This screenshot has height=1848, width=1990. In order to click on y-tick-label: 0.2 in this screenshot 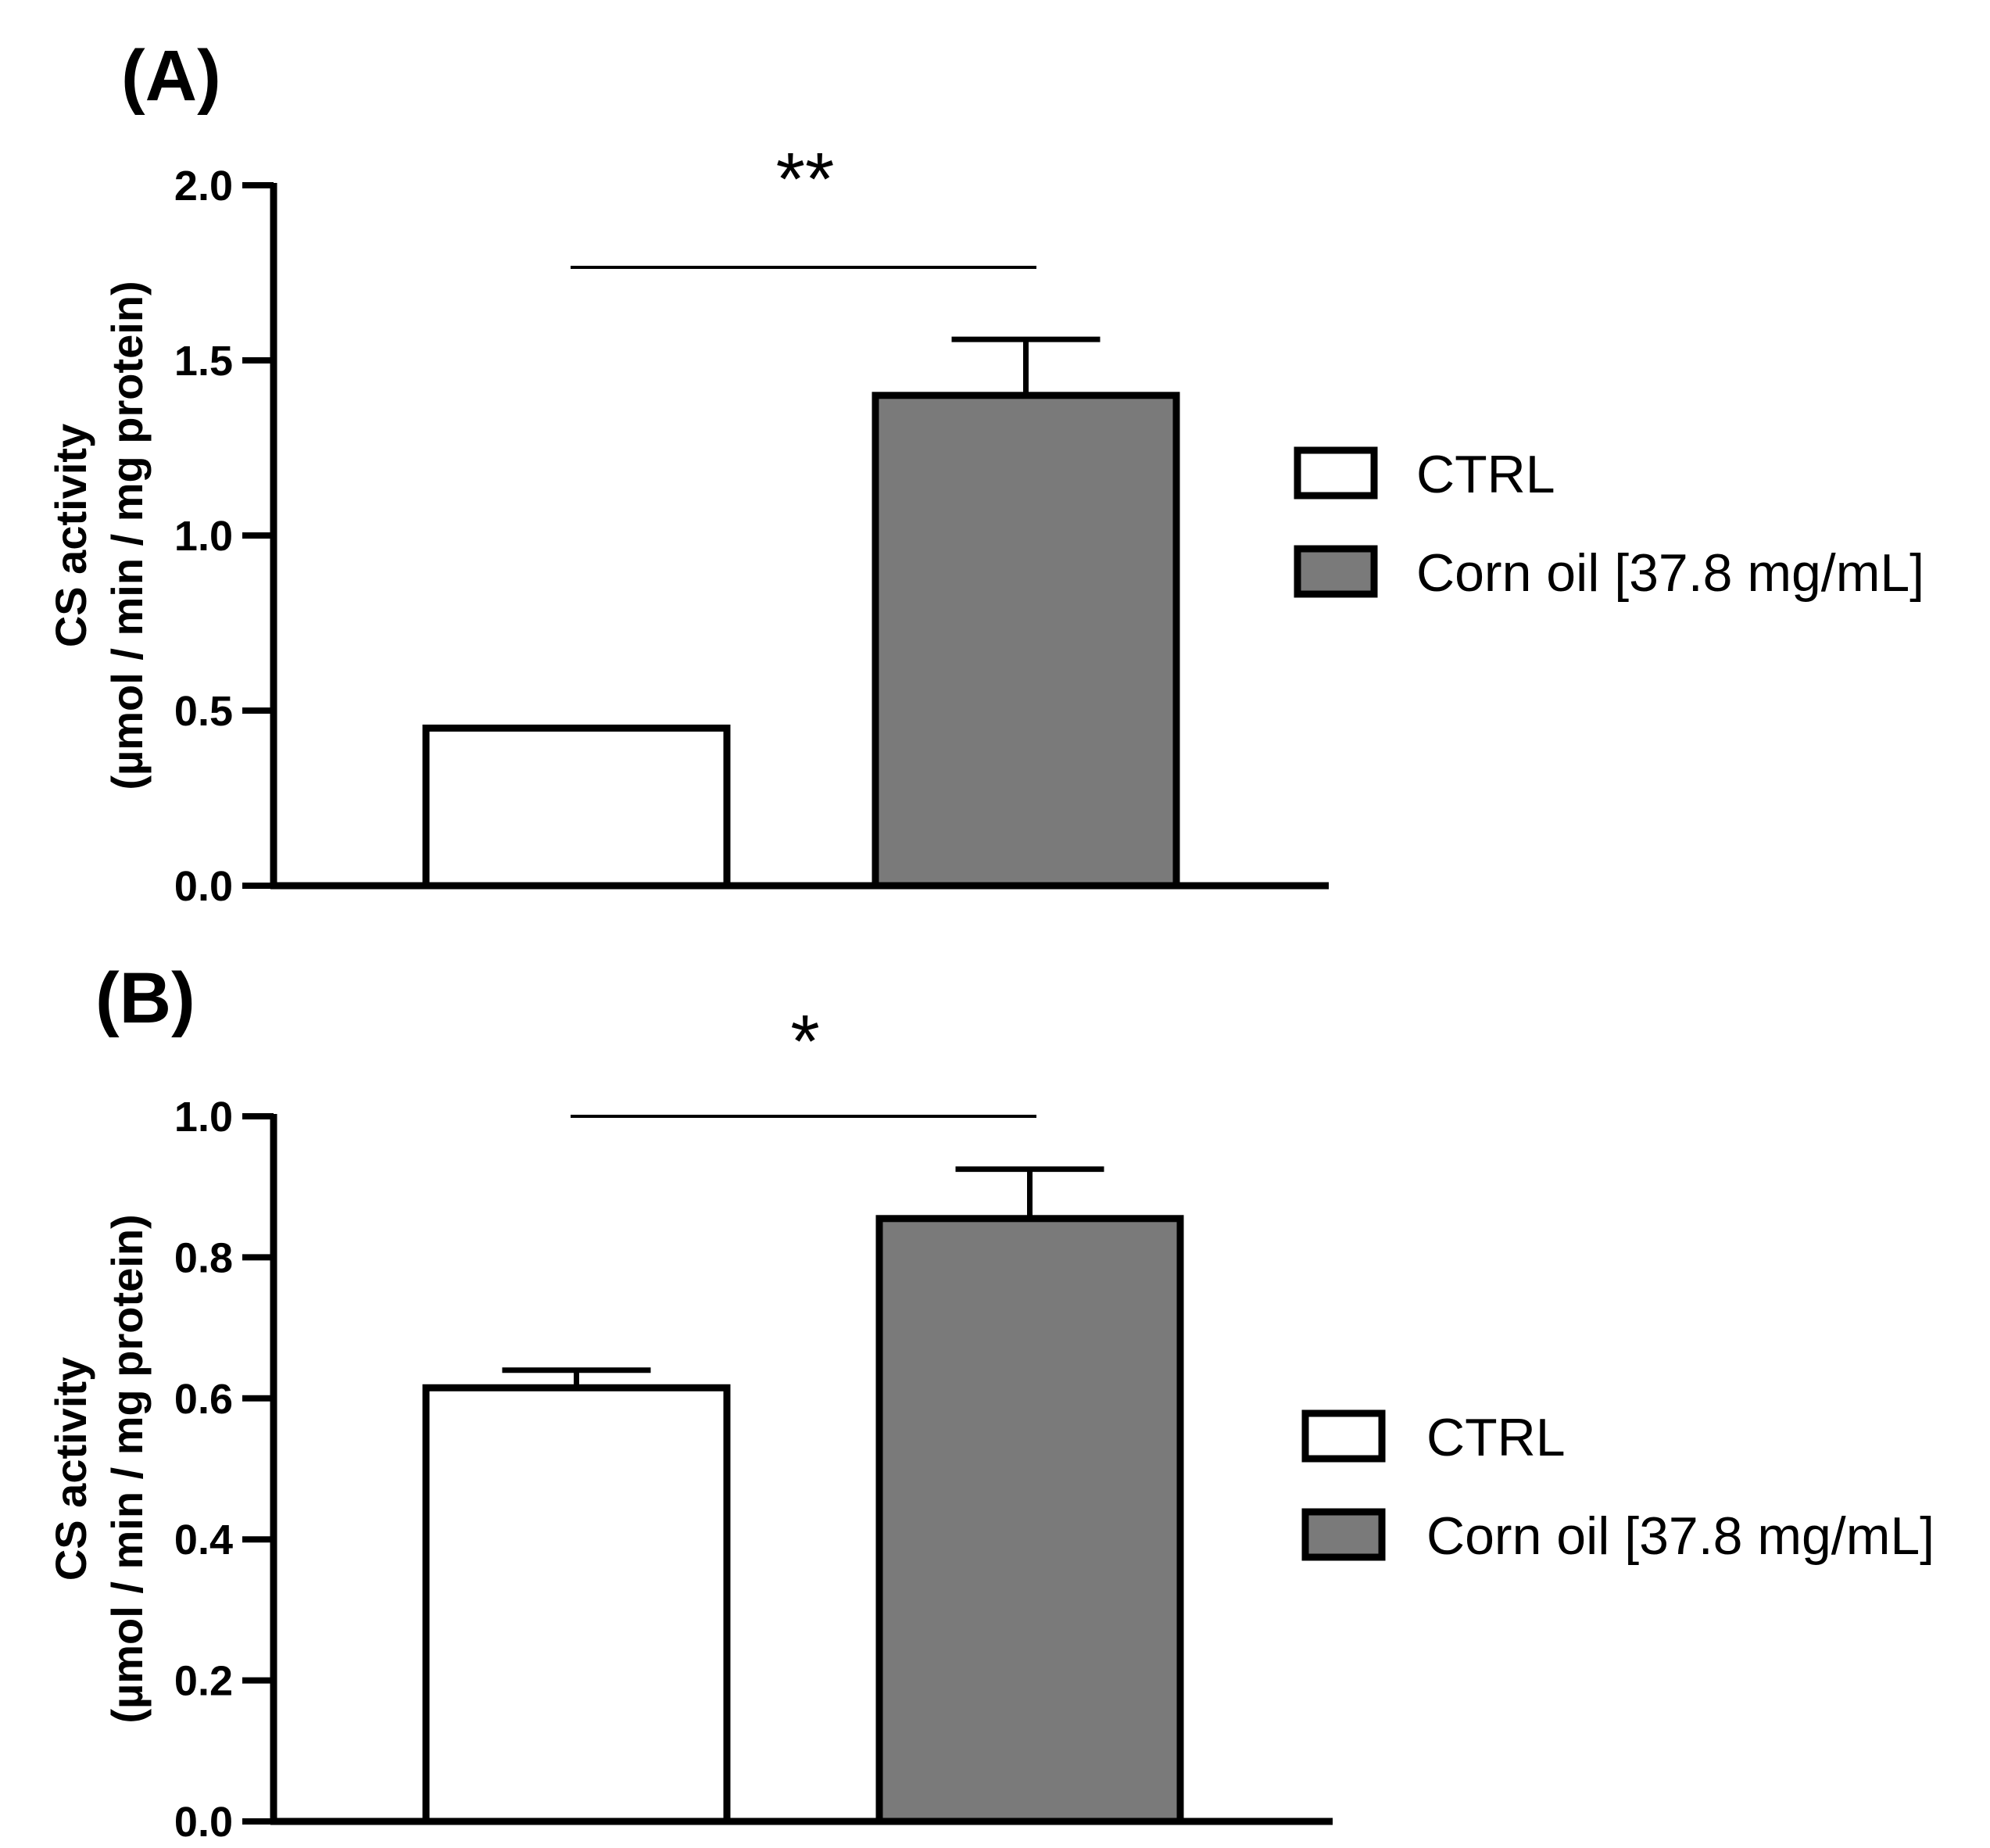, I will do `click(204, 1681)`.